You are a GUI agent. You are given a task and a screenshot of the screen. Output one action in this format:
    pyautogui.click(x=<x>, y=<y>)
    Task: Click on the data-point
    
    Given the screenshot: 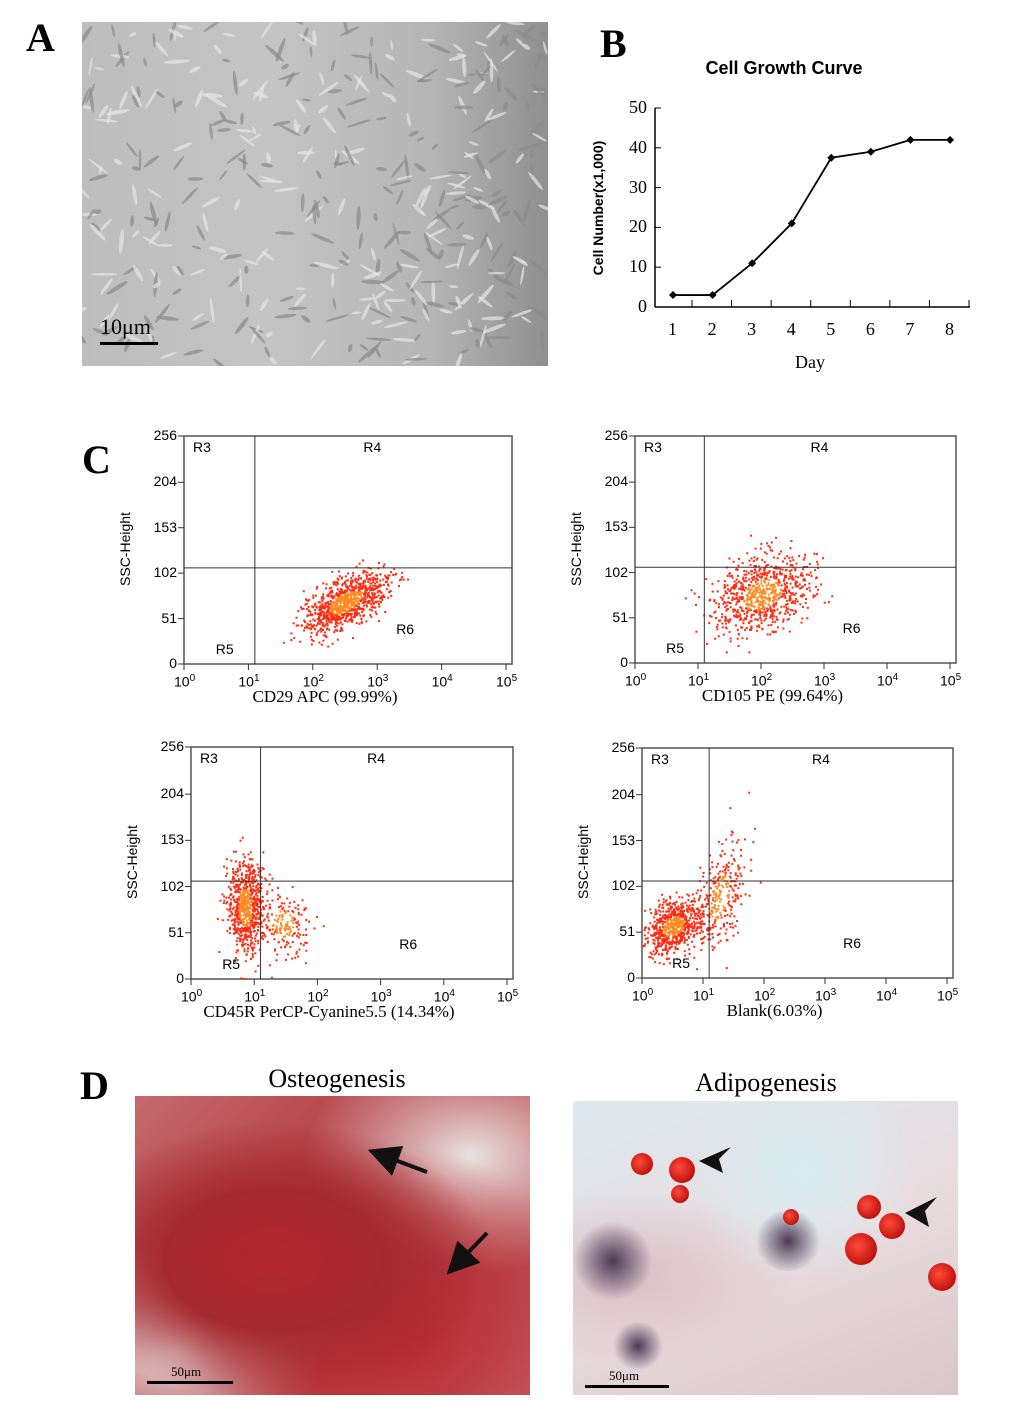 What is the action you would take?
    pyautogui.click(x=831, y=157)
    